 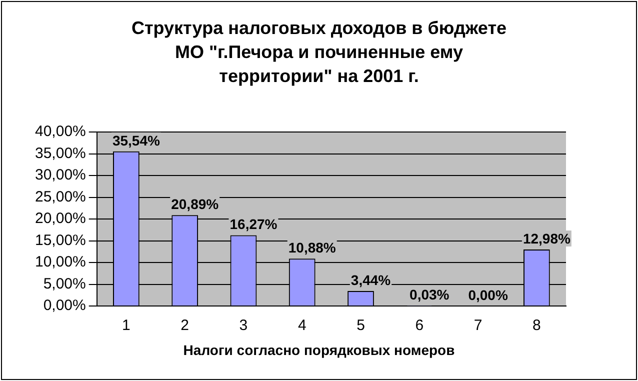 What do you see at coordinates (60, 262) in the screenshot?
I see `y-tick-label: 10,00%` at bounding box center [60, 262].